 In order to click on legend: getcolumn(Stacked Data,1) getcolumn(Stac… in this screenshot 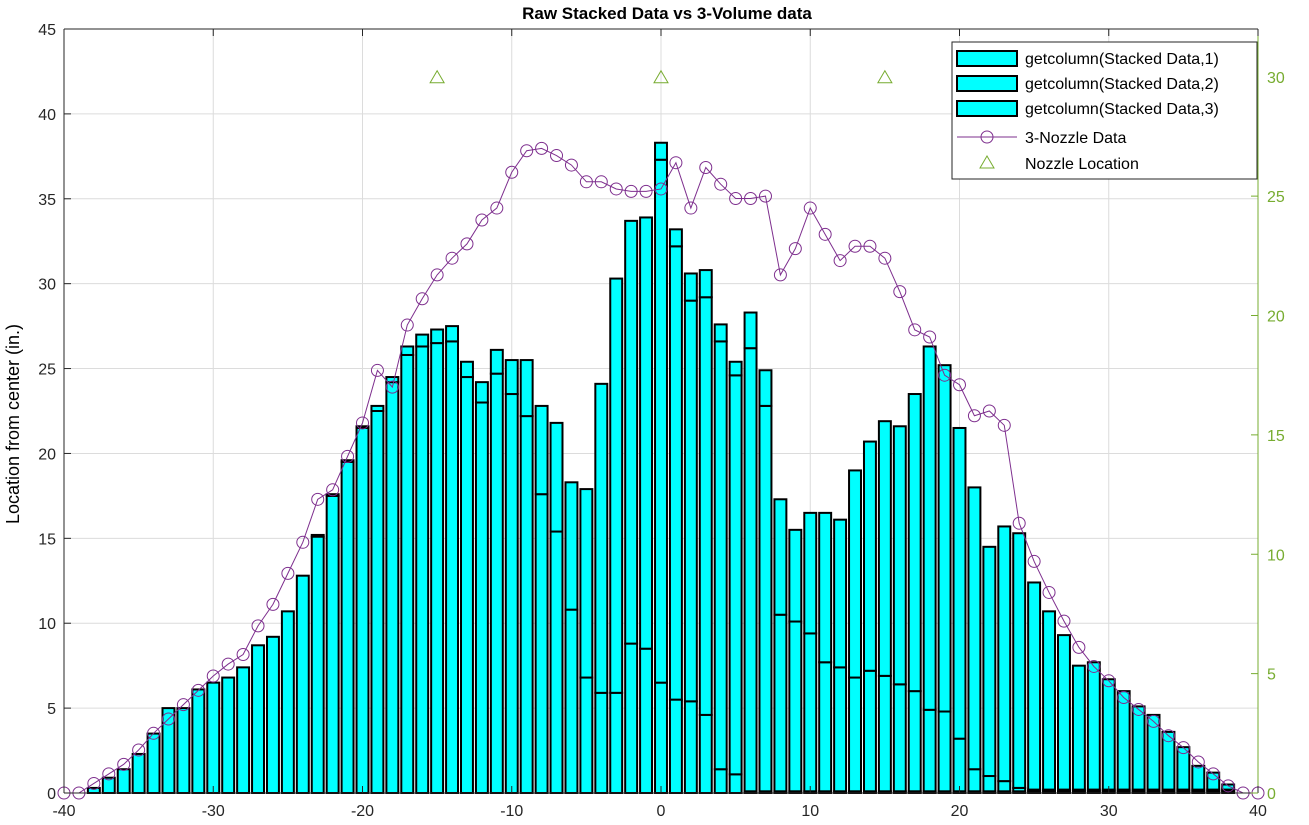, I will do `click(1104, 110)`.